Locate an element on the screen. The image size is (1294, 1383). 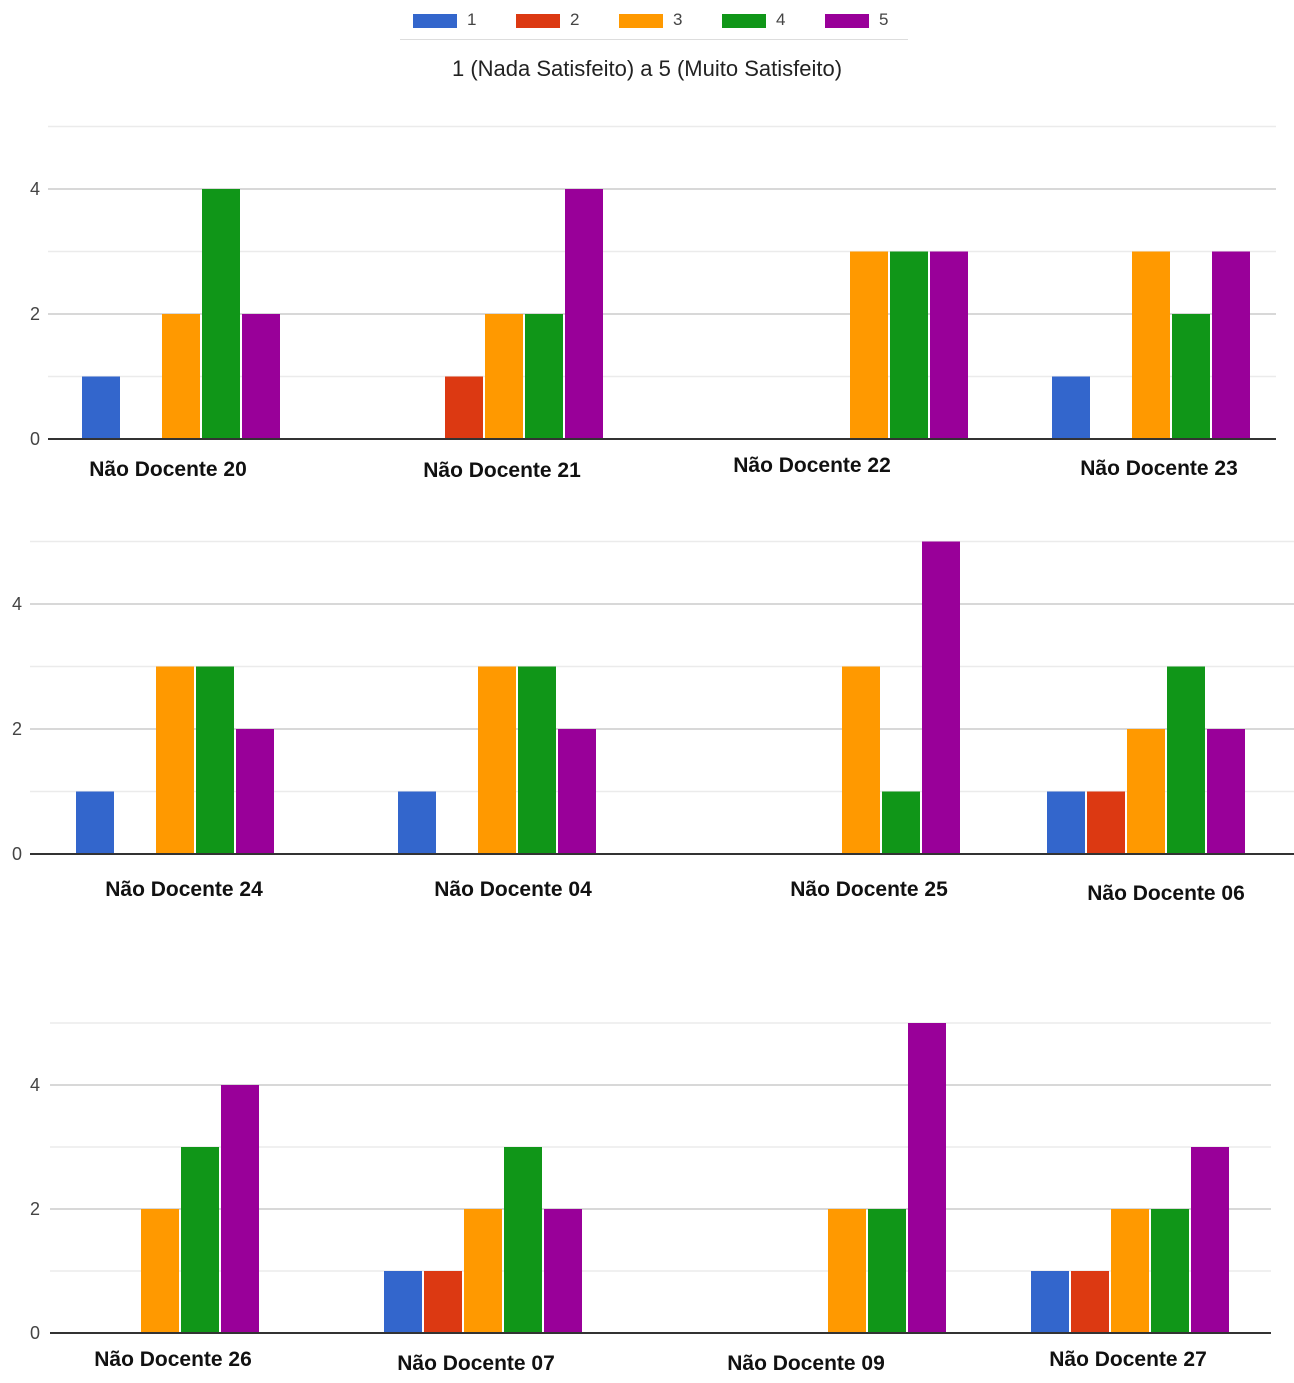
legend-label-5: 5 is located at coordinates (884, 19).